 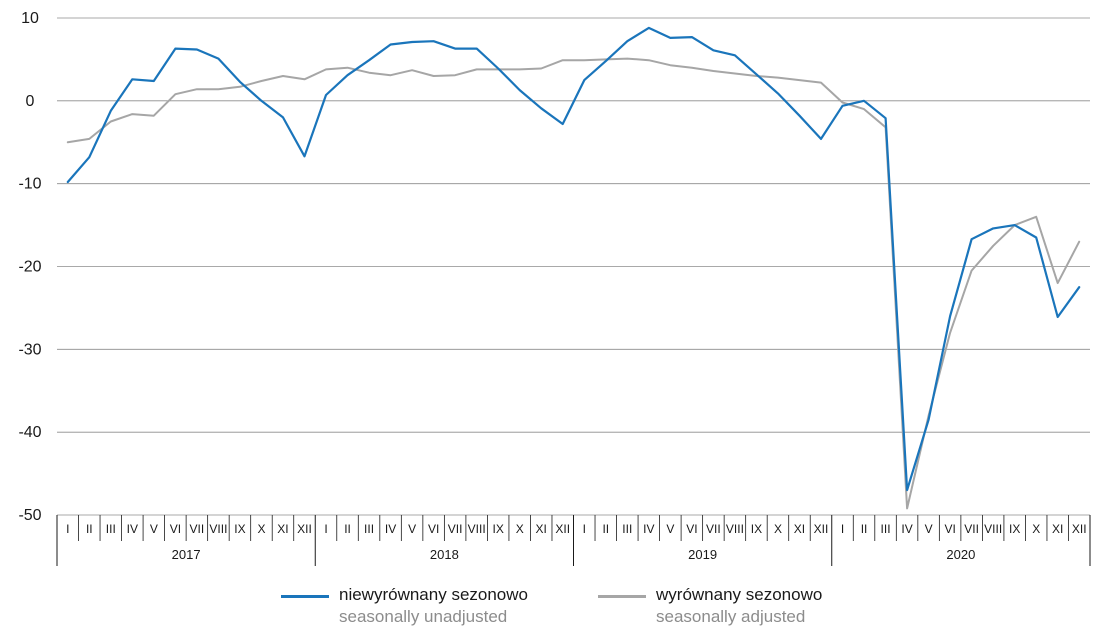 What do you see at coordinates (305, 596) in the screenshot?
I see `legend-swatch-unadjusted` at bounding box center [305, 596].